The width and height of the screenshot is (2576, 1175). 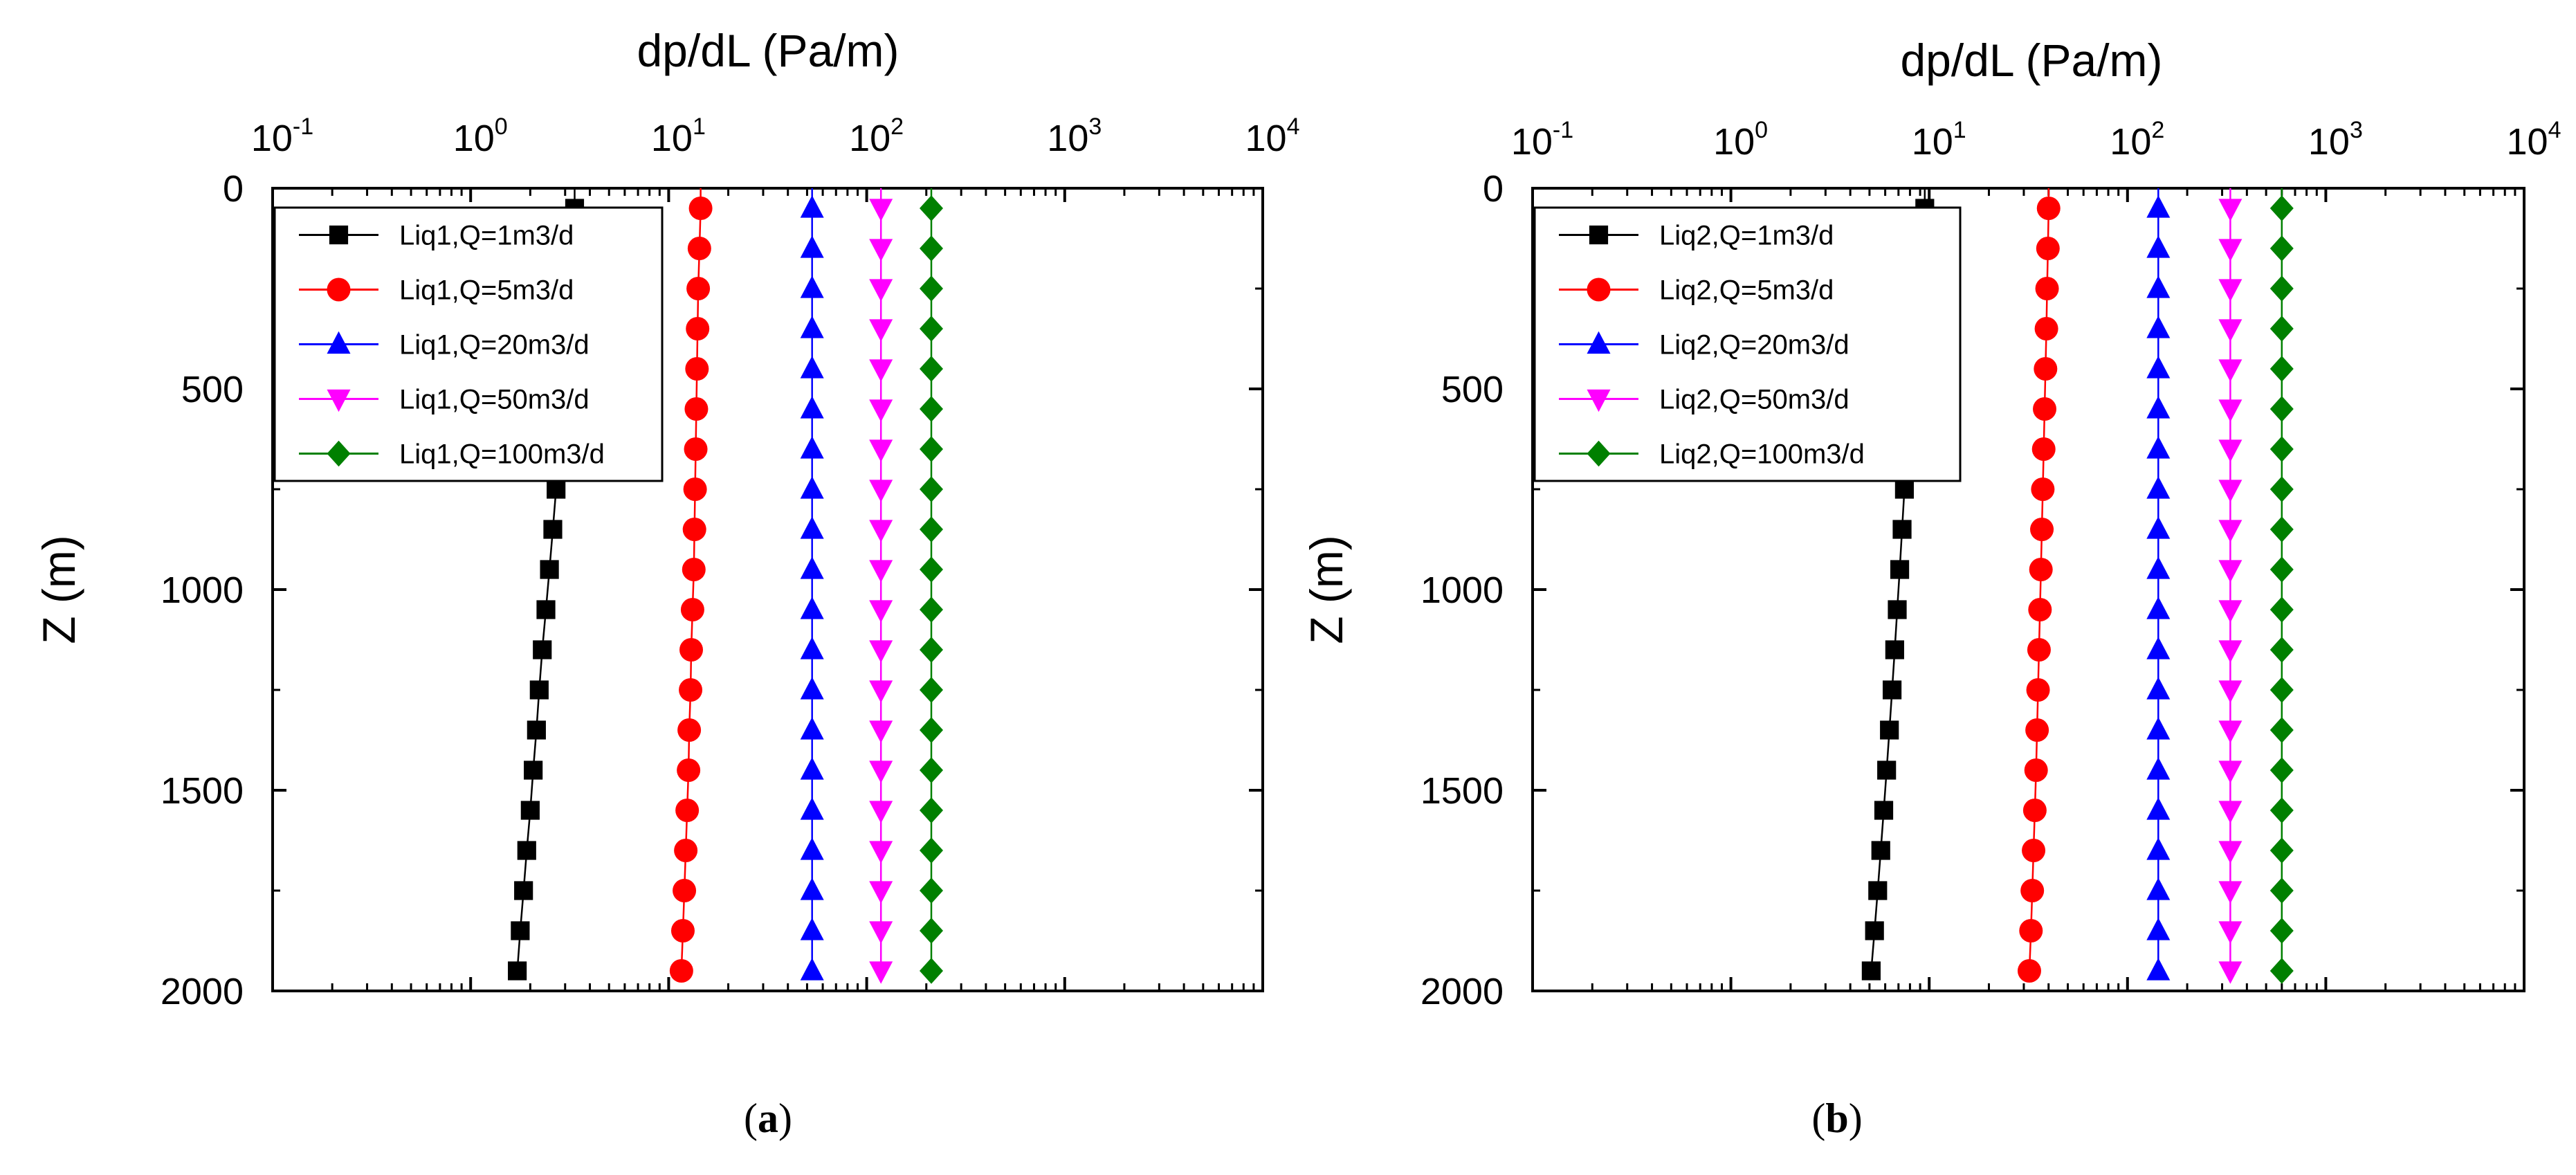 What do you see at coordinates (202, 992) in the screenshot?
I see `y-tick-label: 2000` at bounding box center [202, 992].